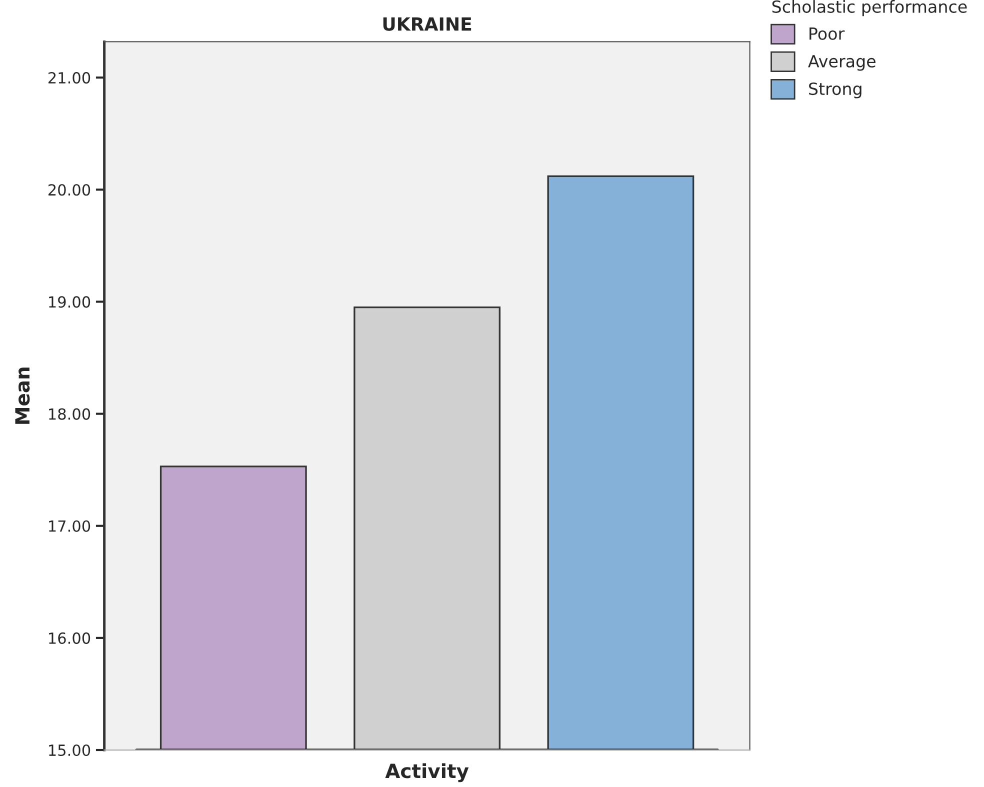 Image resolution: width=984 pixels, height=787 pixels. I want to click on legend-label: Poor, so click(827, 34).